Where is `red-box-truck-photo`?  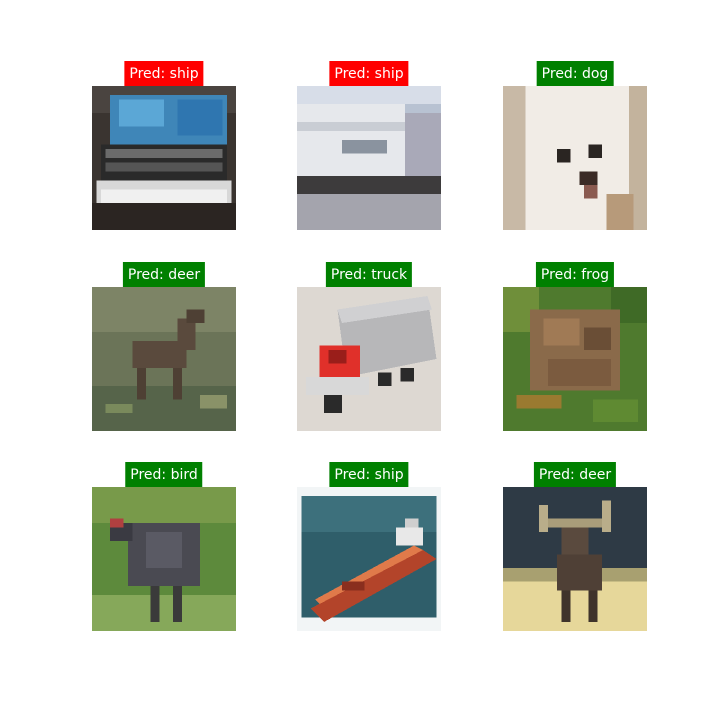 red-box-truck-photo is located at coordinates (369, 359).